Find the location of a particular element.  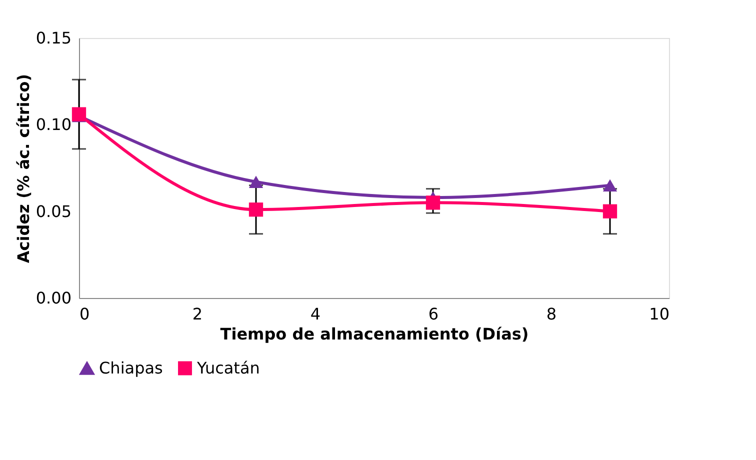

x-tick-label: 6 is located at coordinates (433, 314).